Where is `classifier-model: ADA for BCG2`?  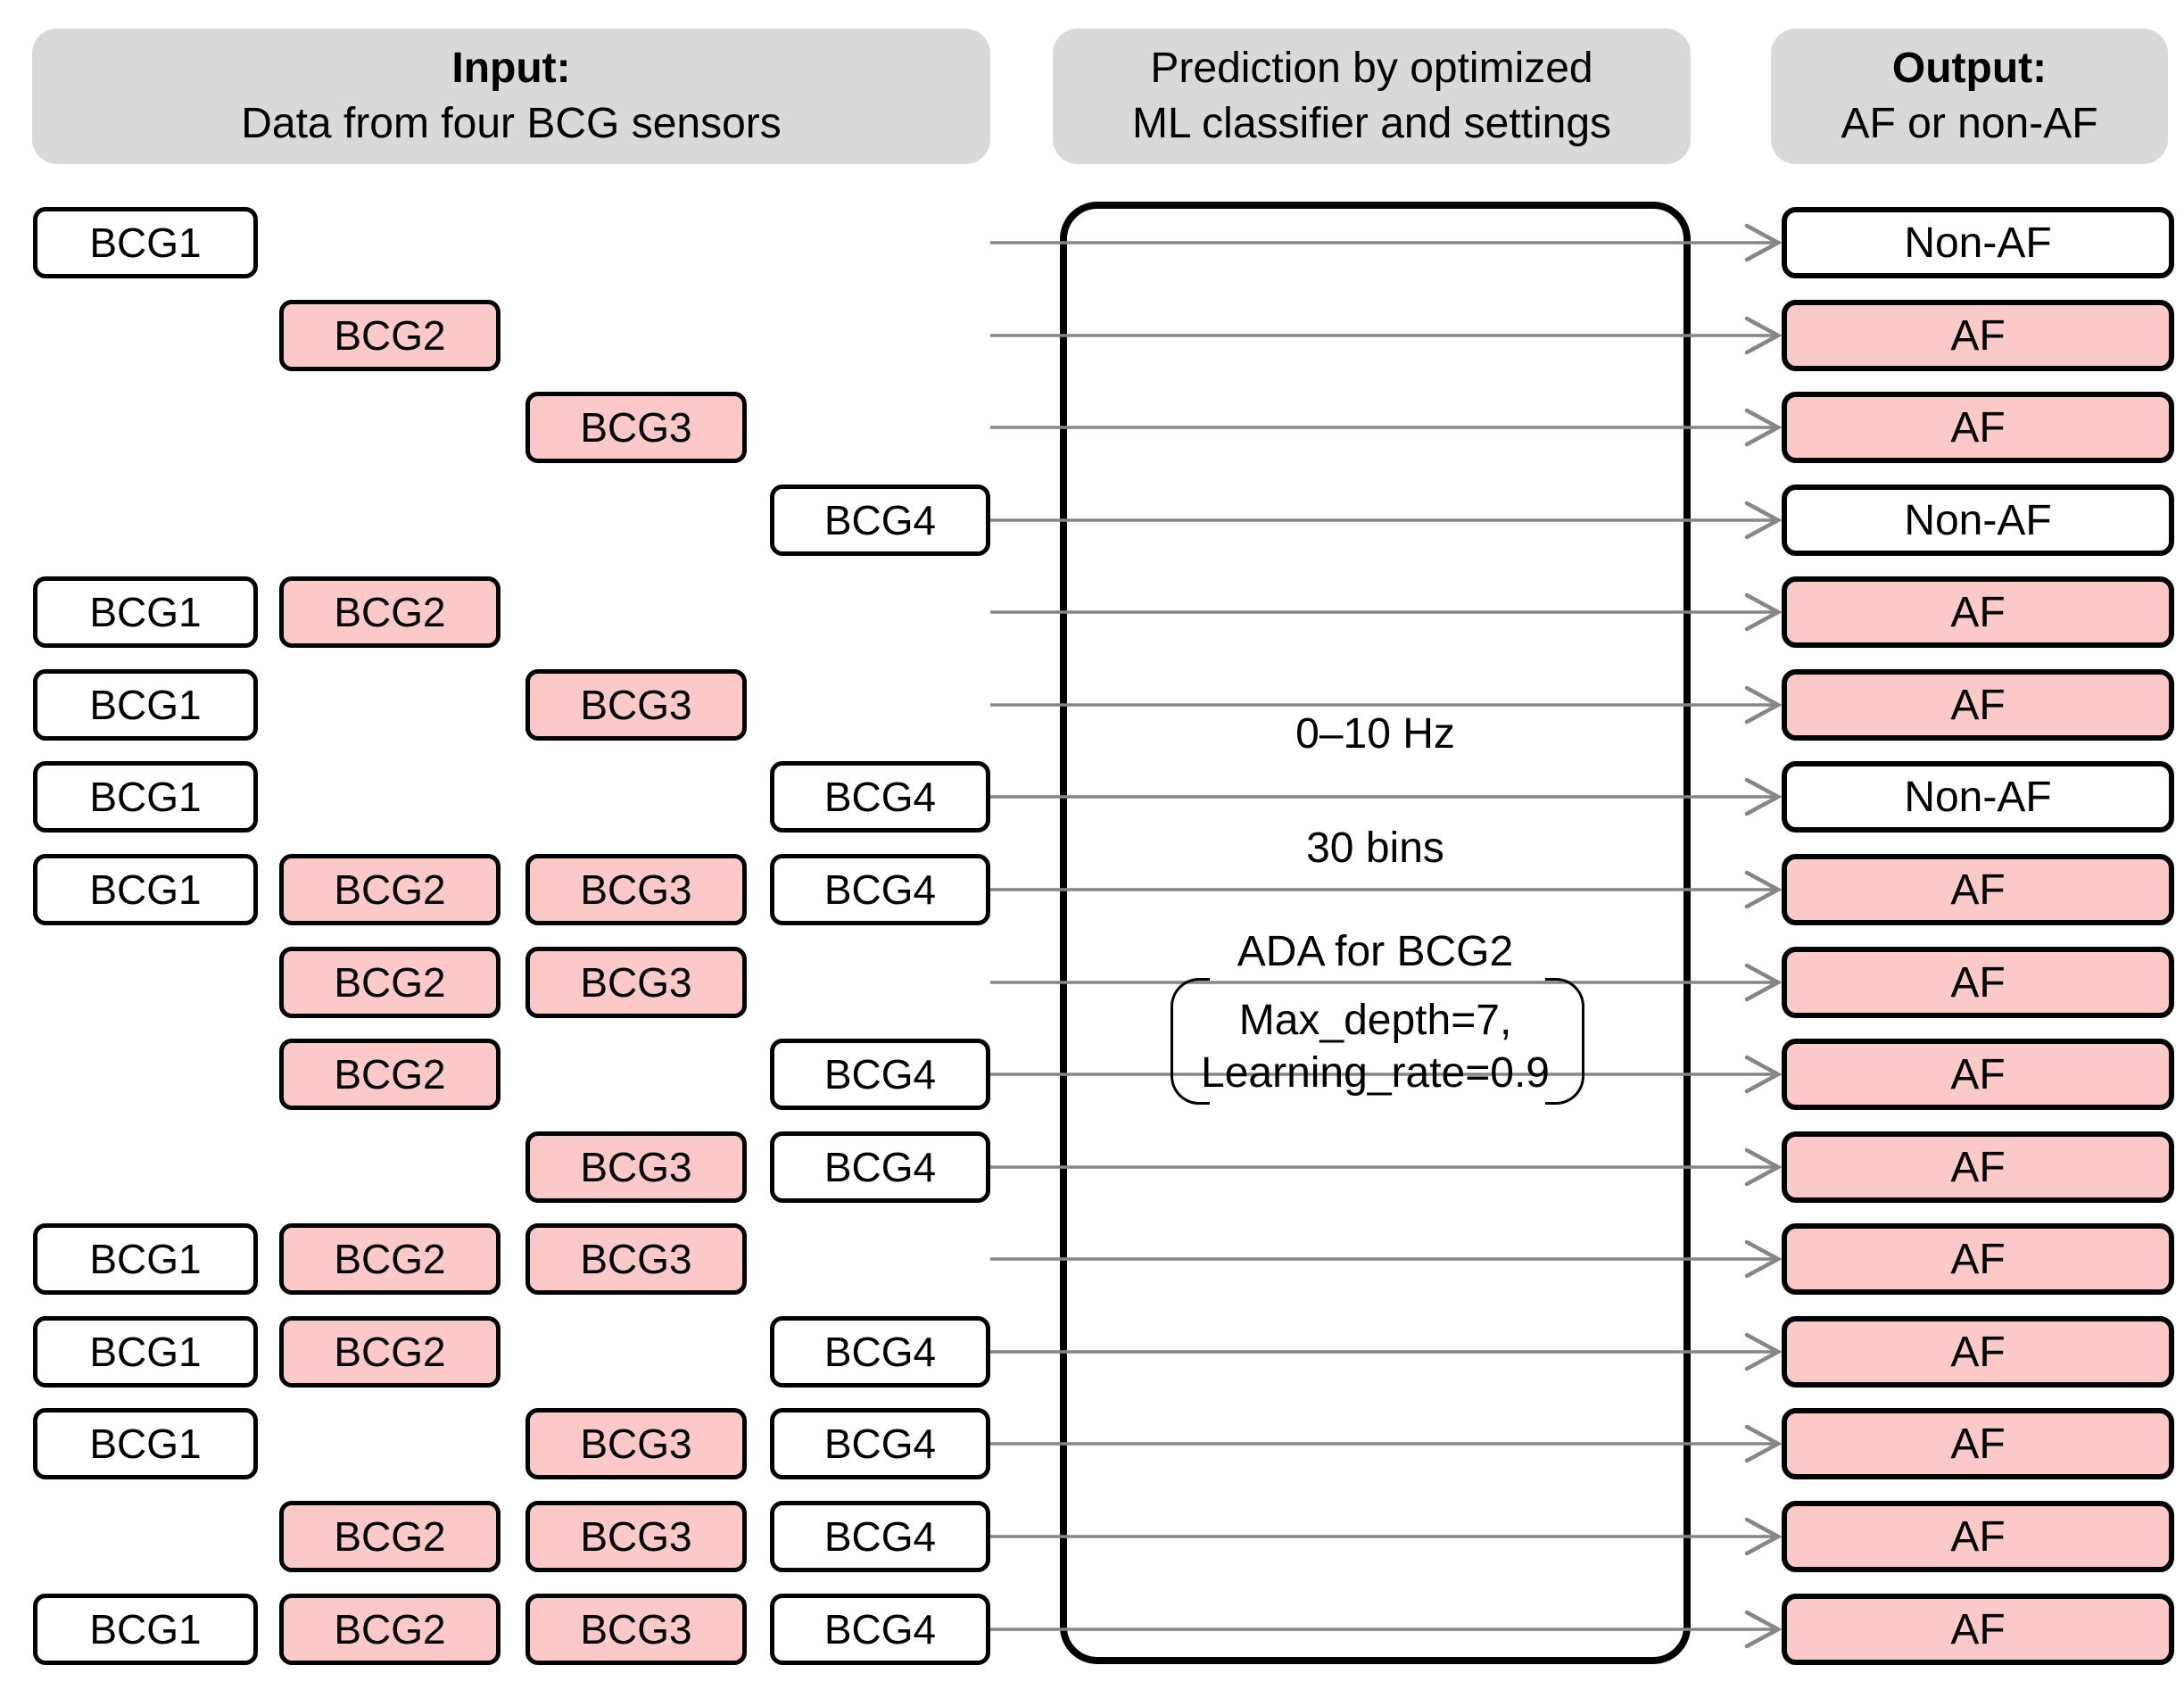
classifier-model: ADA for BCG2 is located at coordinates (1375, 952).